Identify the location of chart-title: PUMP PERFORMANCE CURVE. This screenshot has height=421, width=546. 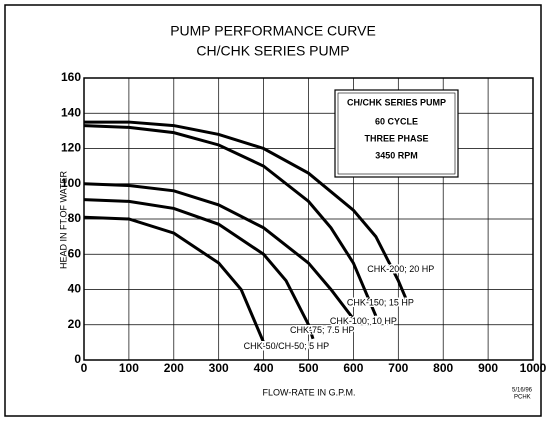
(273, 31).